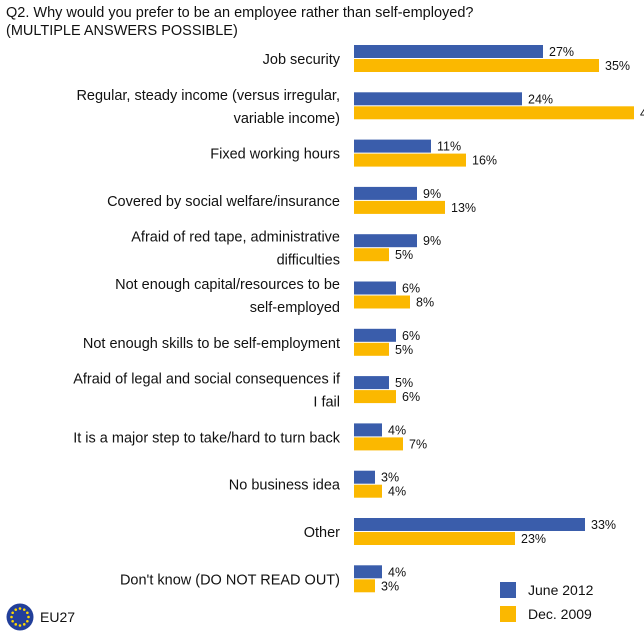 Image resolution: width=644 pixels, height=644 pixels. What do you see at coordinates (642, 113) in the screenshot?
I see `data-label: 40%` at bounding box center [642, 113].